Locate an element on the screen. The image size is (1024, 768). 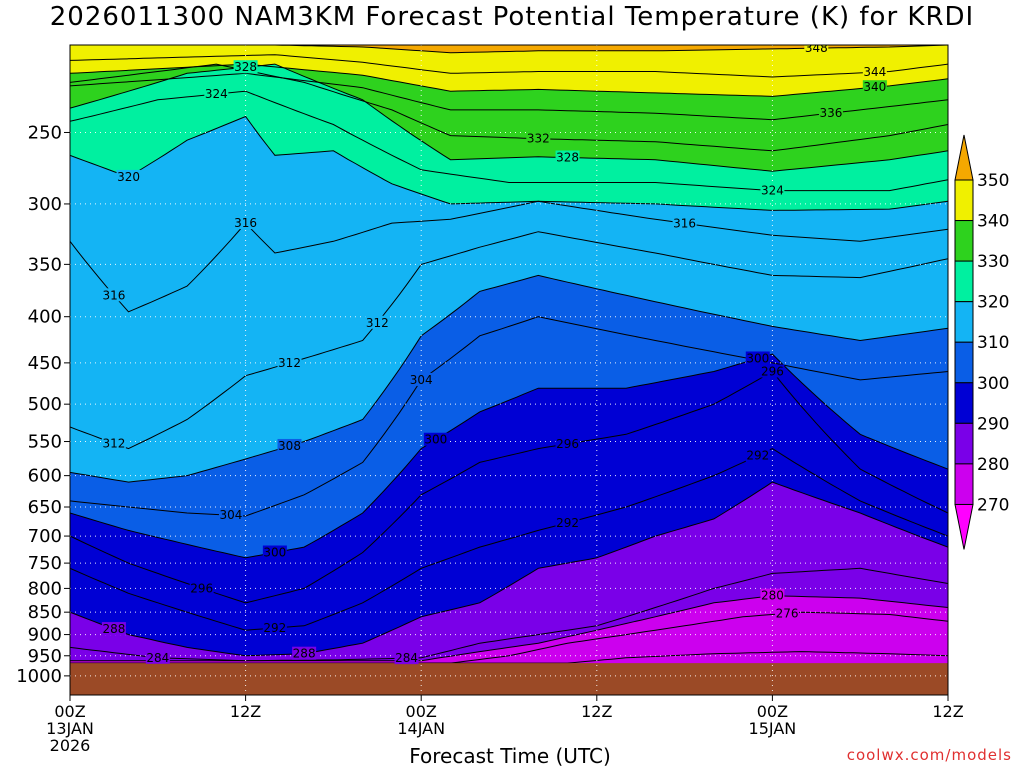
colorbar-cap-bottom is located at coordinates (964, 526).